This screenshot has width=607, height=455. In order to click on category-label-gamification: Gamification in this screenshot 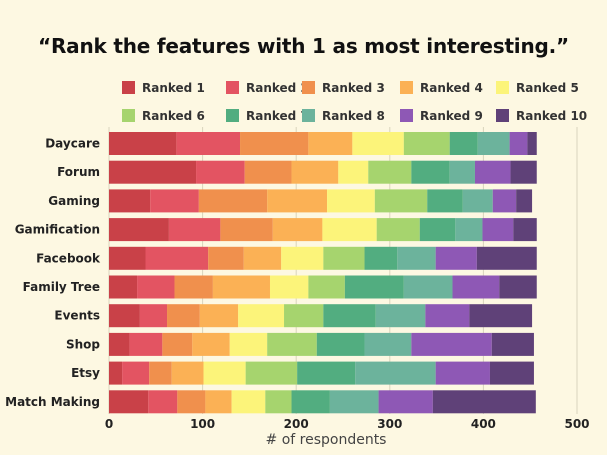, I will do `click(57, 230)`.